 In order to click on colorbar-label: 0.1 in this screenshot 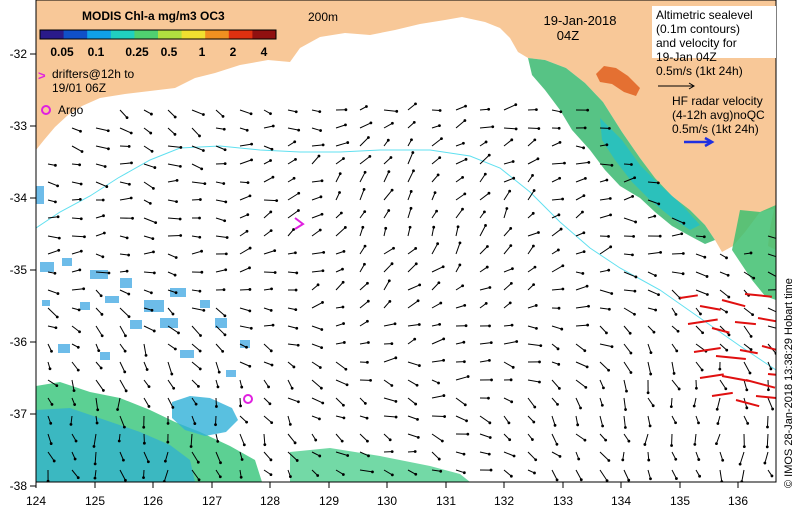, I will do `click(96, 52)`.